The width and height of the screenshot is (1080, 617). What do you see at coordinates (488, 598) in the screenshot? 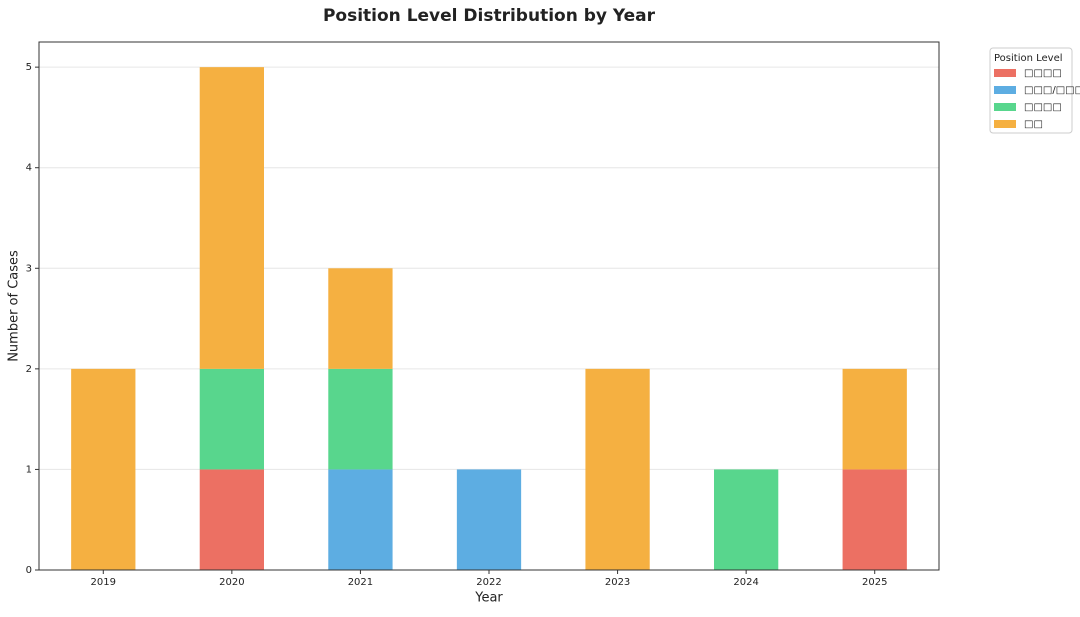
I see `x-axis-label: Year` at bounding box center [488, 598].